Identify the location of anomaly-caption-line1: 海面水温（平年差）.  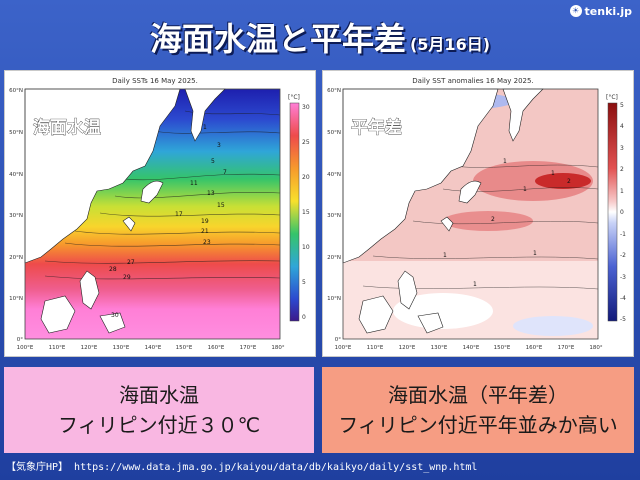
(478, 395).